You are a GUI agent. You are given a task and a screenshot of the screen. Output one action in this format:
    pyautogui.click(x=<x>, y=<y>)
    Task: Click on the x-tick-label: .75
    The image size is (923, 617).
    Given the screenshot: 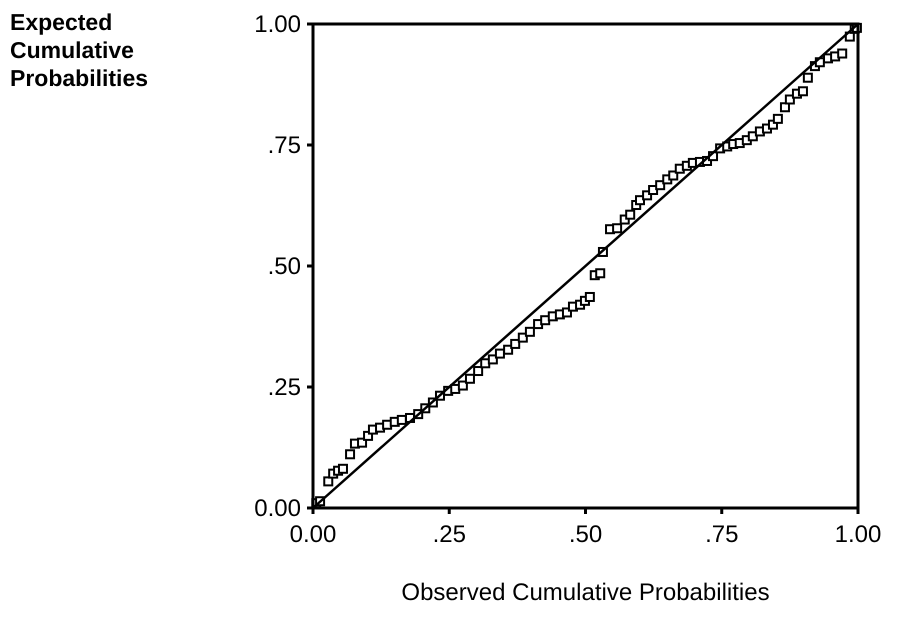 What is the action you would take?
    pyautogui.click(x=721, y=534)
    